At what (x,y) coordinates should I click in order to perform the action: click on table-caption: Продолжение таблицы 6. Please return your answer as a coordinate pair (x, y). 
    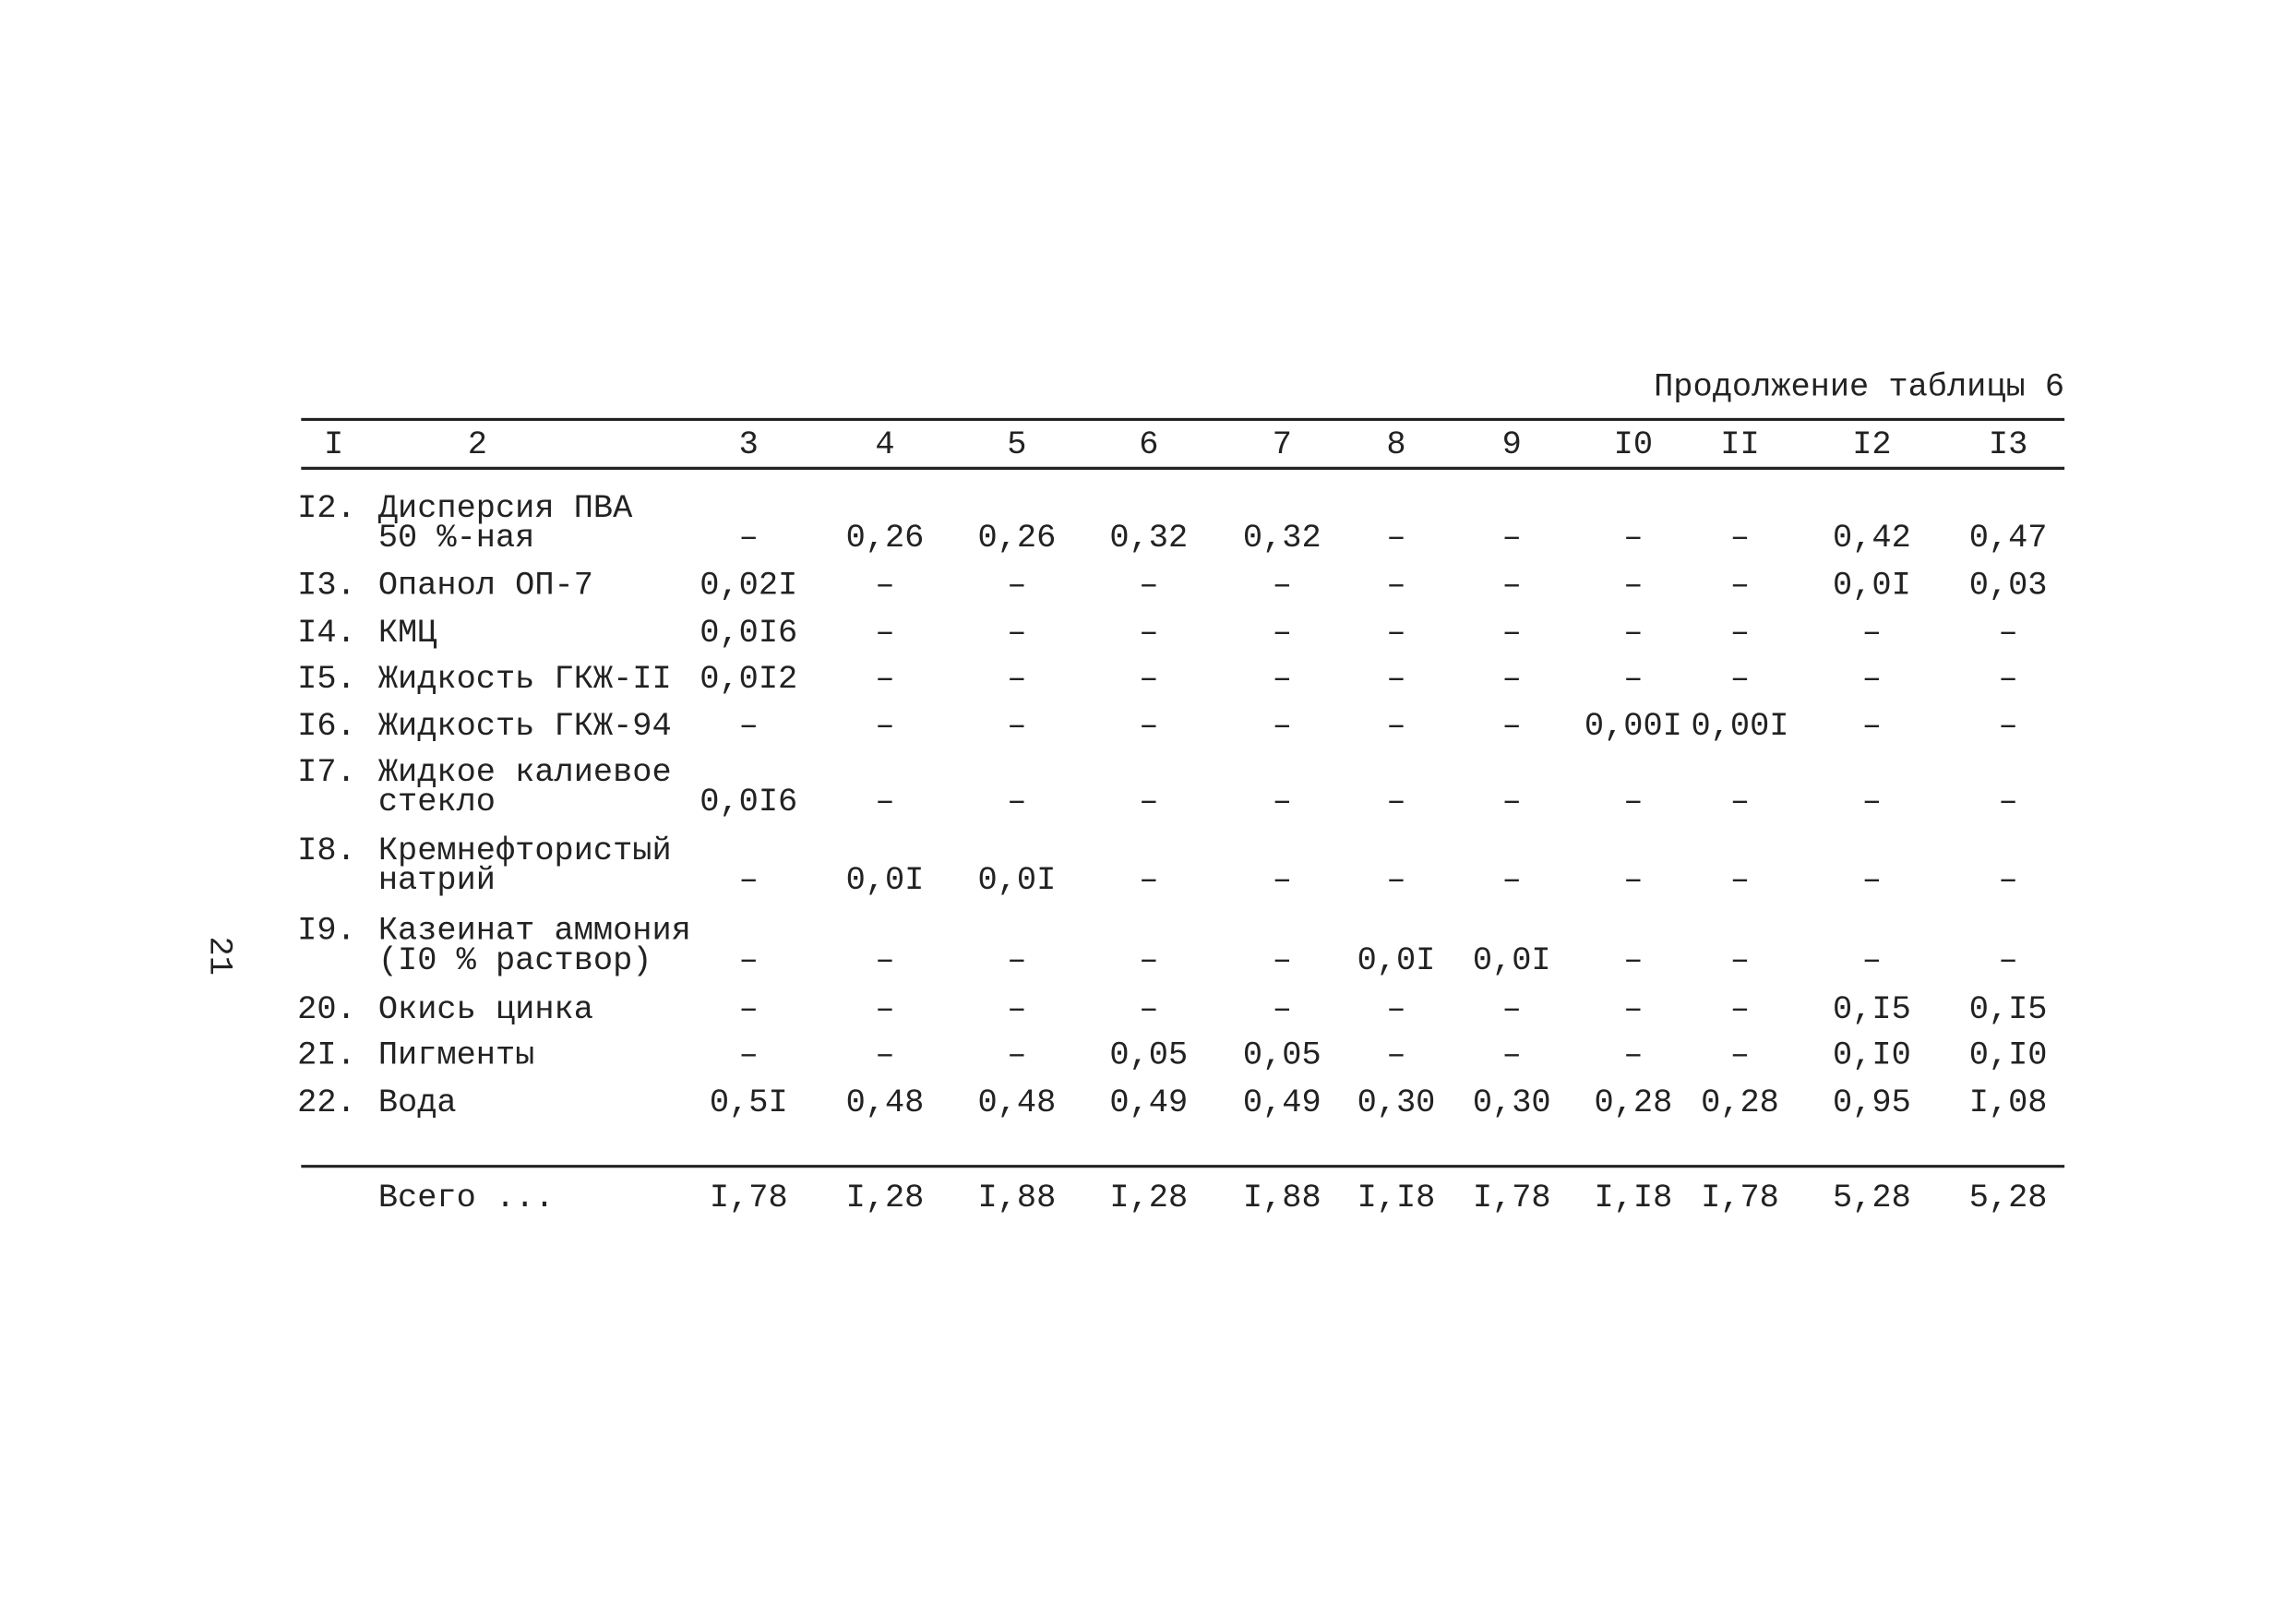
    Looking at the image, I should click on (1859, 386).